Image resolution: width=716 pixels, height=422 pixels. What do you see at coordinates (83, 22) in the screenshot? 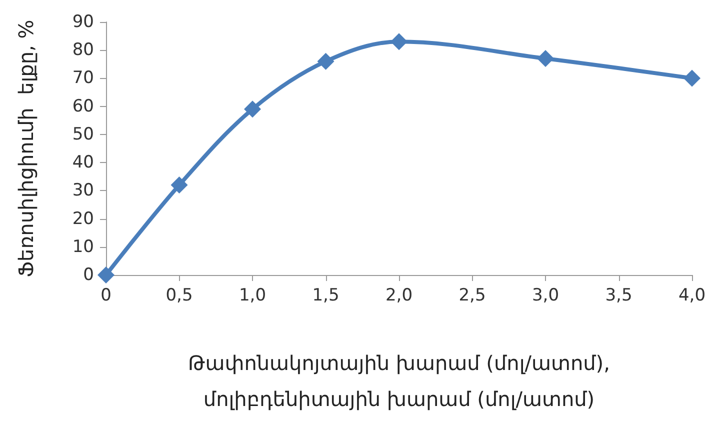
I see `y-tick-label: 90` at bounding box center [83, 22].